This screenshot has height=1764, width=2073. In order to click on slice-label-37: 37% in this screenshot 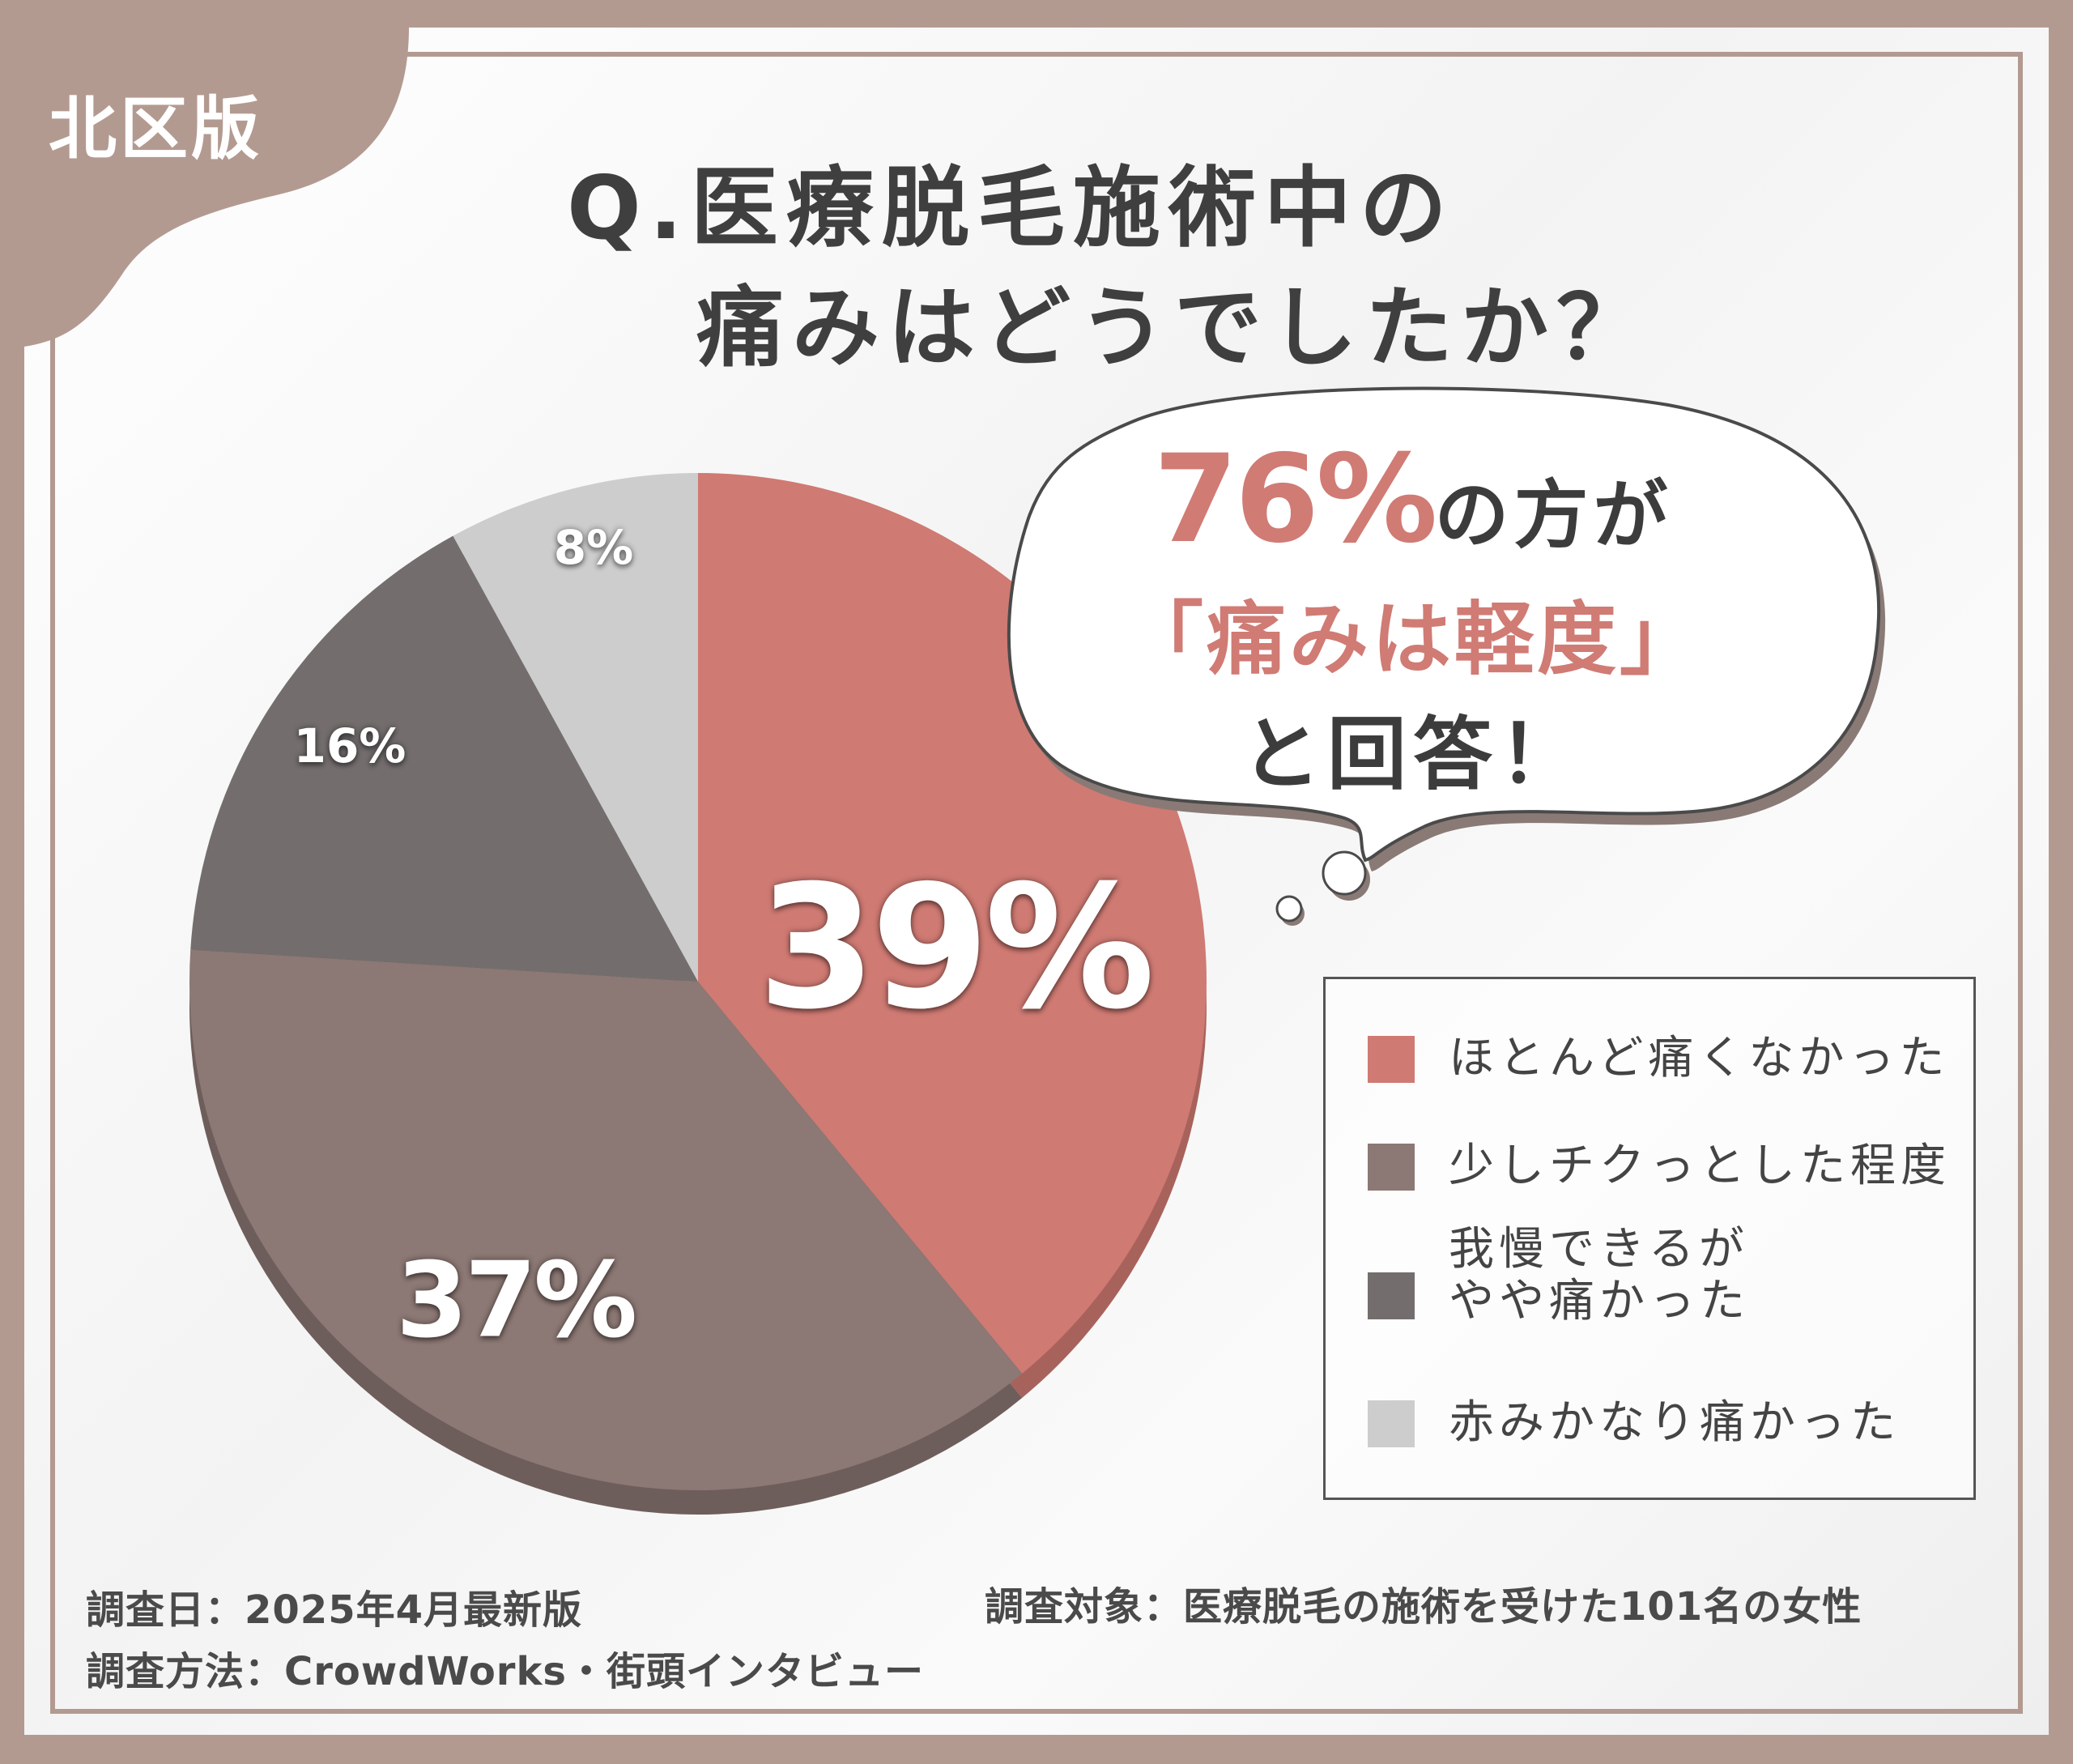, I will do `click(516, 1300)`.